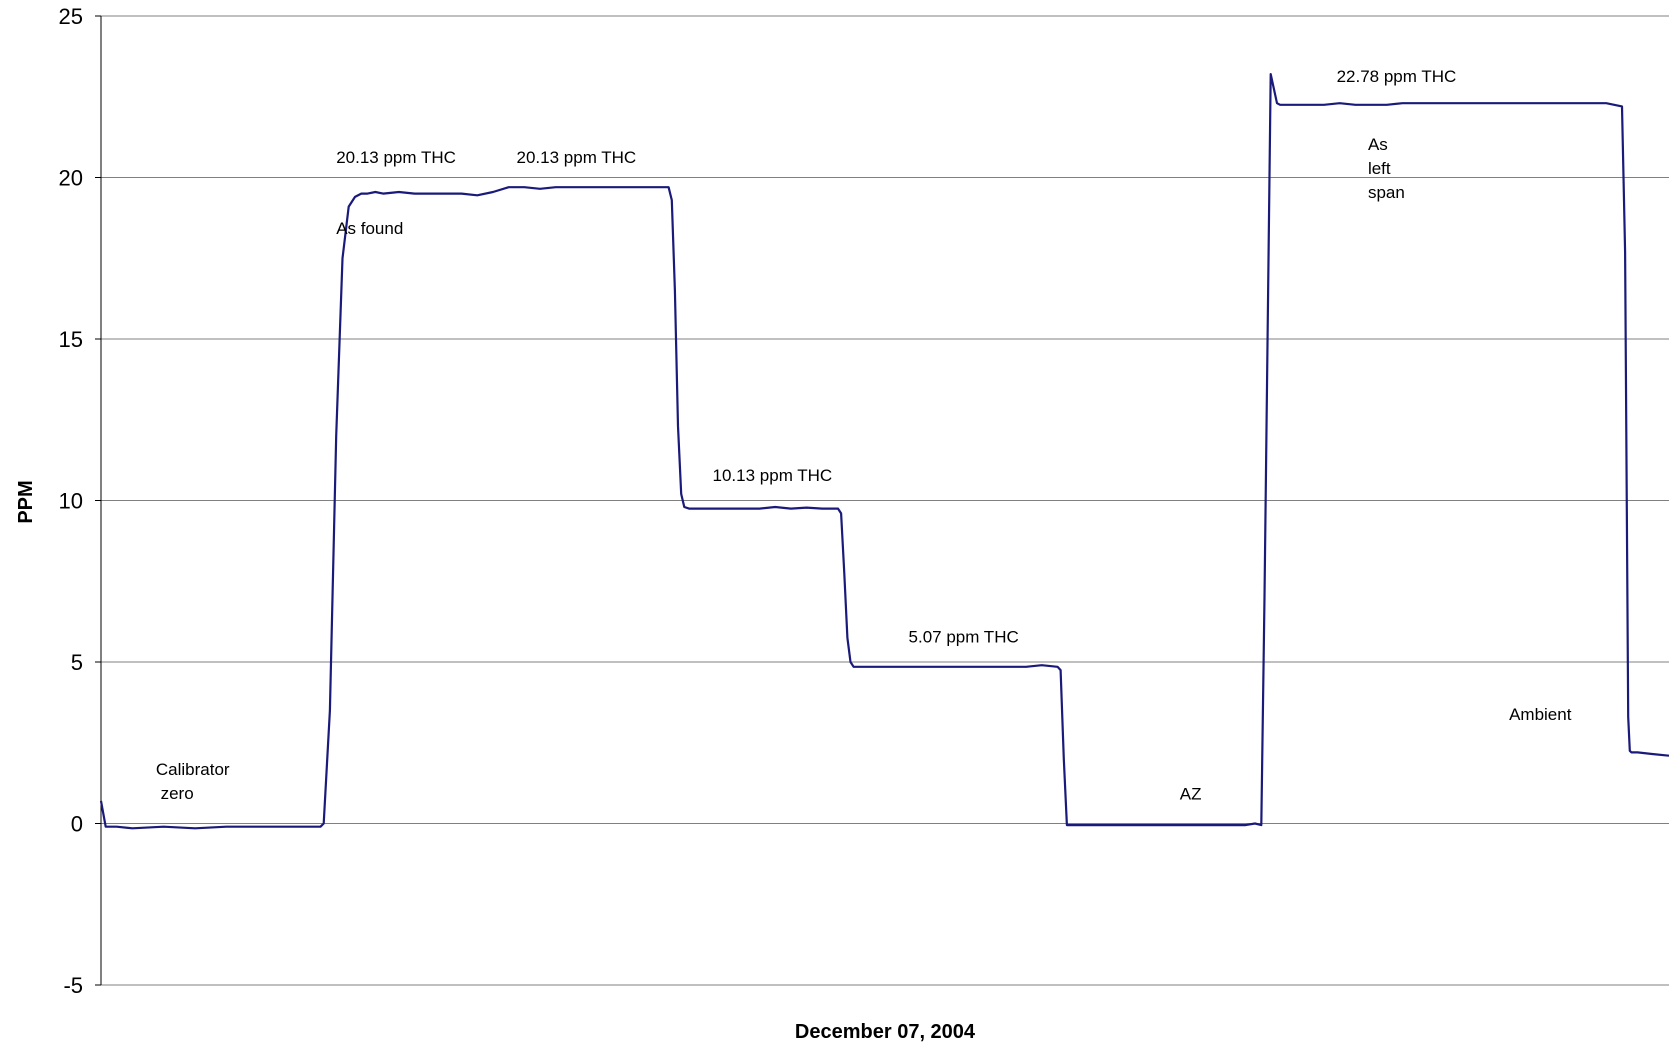 Image resolution: width=1669 pixels, height=1052 pixels. I want to click on y-tick-label-4: 15, so click(71, 339).